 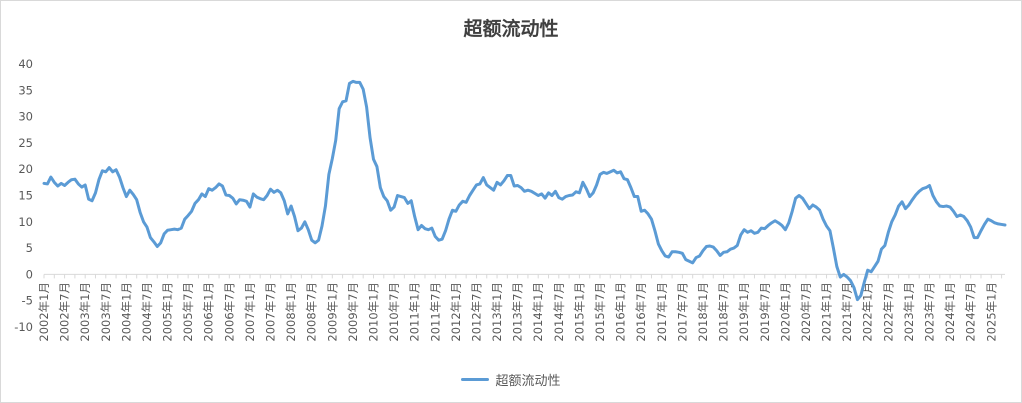 I want to click on x-tick-label: 2017年1月, so click(x=662, y=312).